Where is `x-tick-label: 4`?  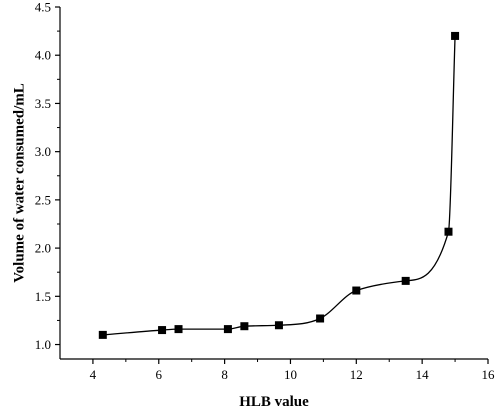 x-tick-label: 4 is located at coordinates (93, 374).